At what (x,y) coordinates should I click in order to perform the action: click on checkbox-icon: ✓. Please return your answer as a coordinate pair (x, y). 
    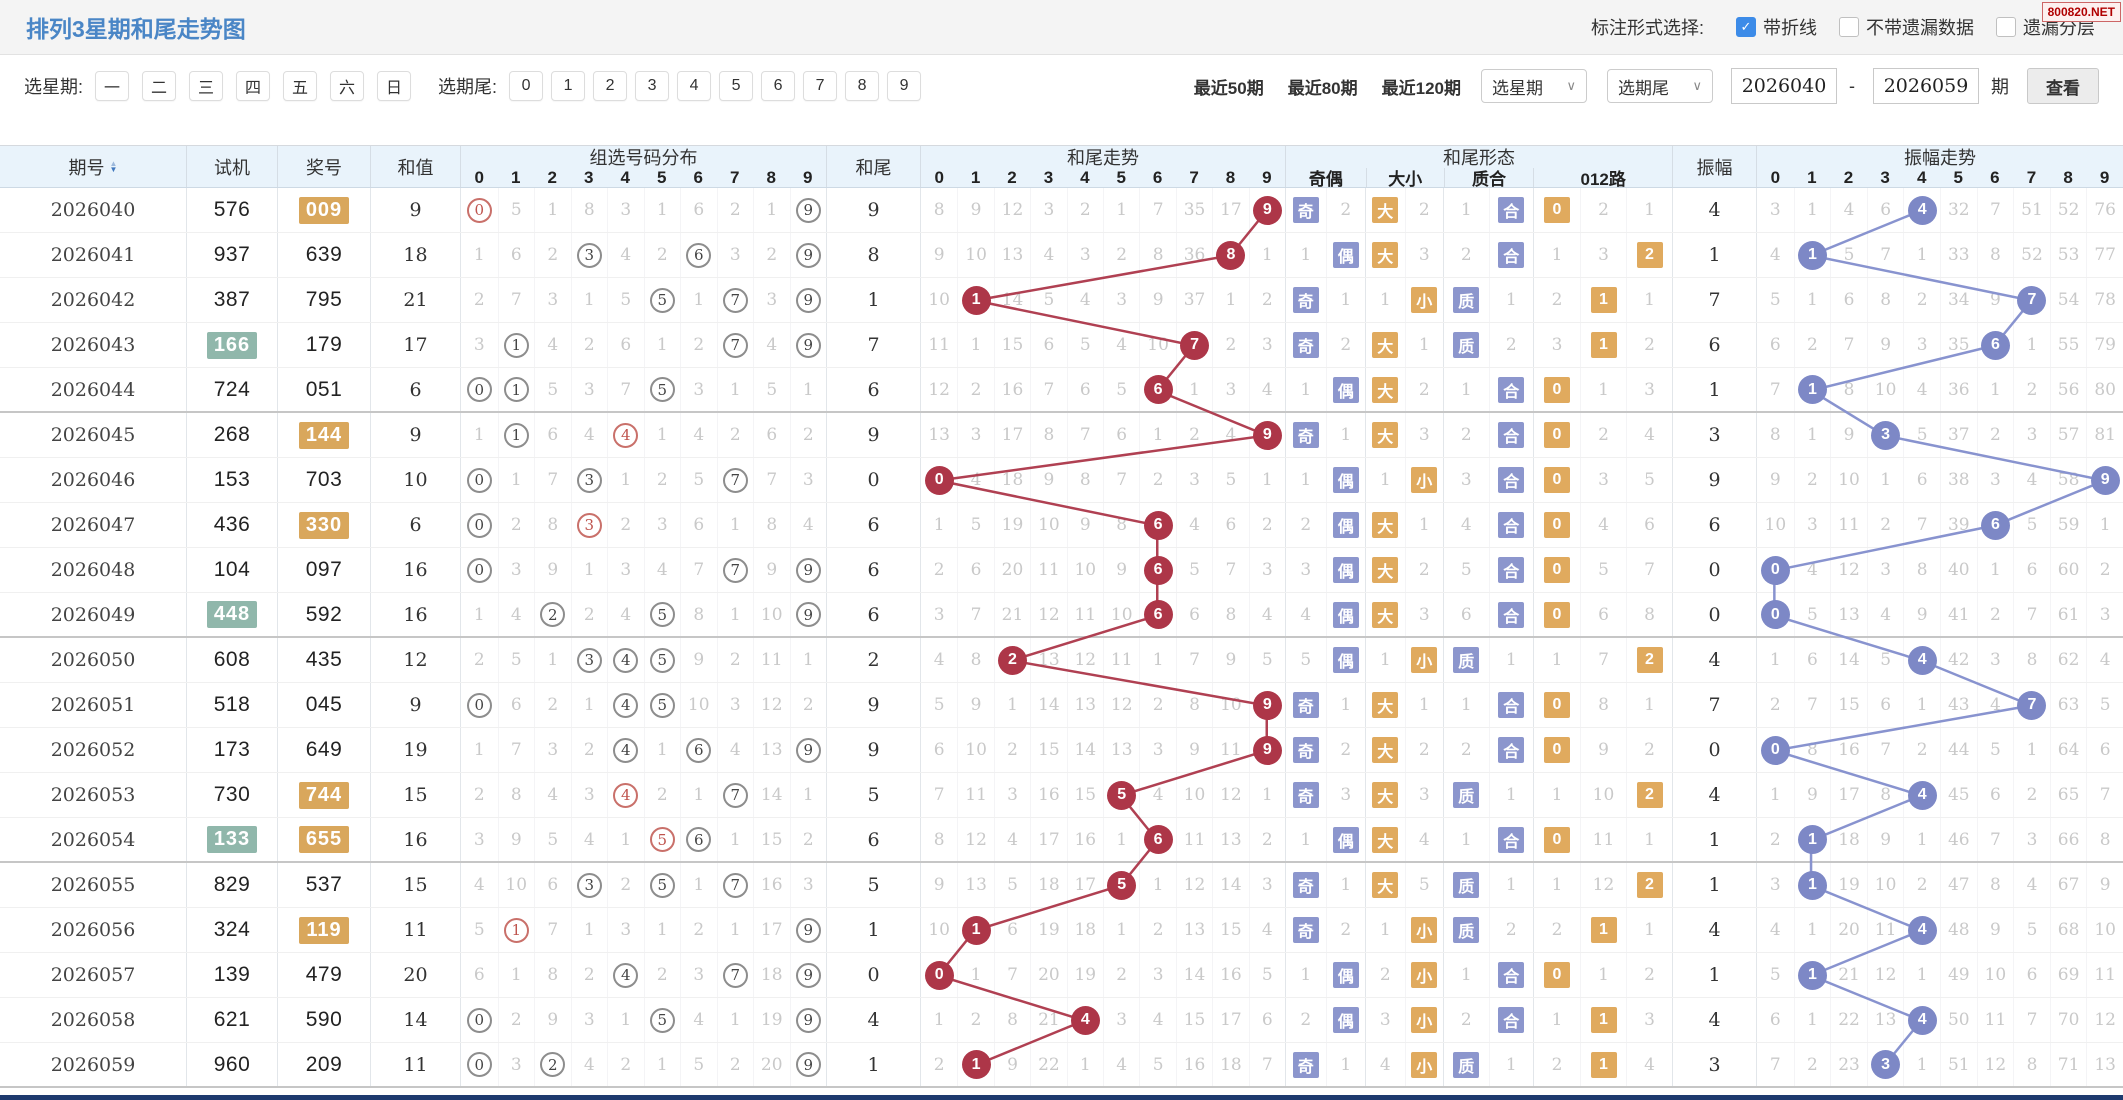
    Looking at the image, I should click on (1746, 27).